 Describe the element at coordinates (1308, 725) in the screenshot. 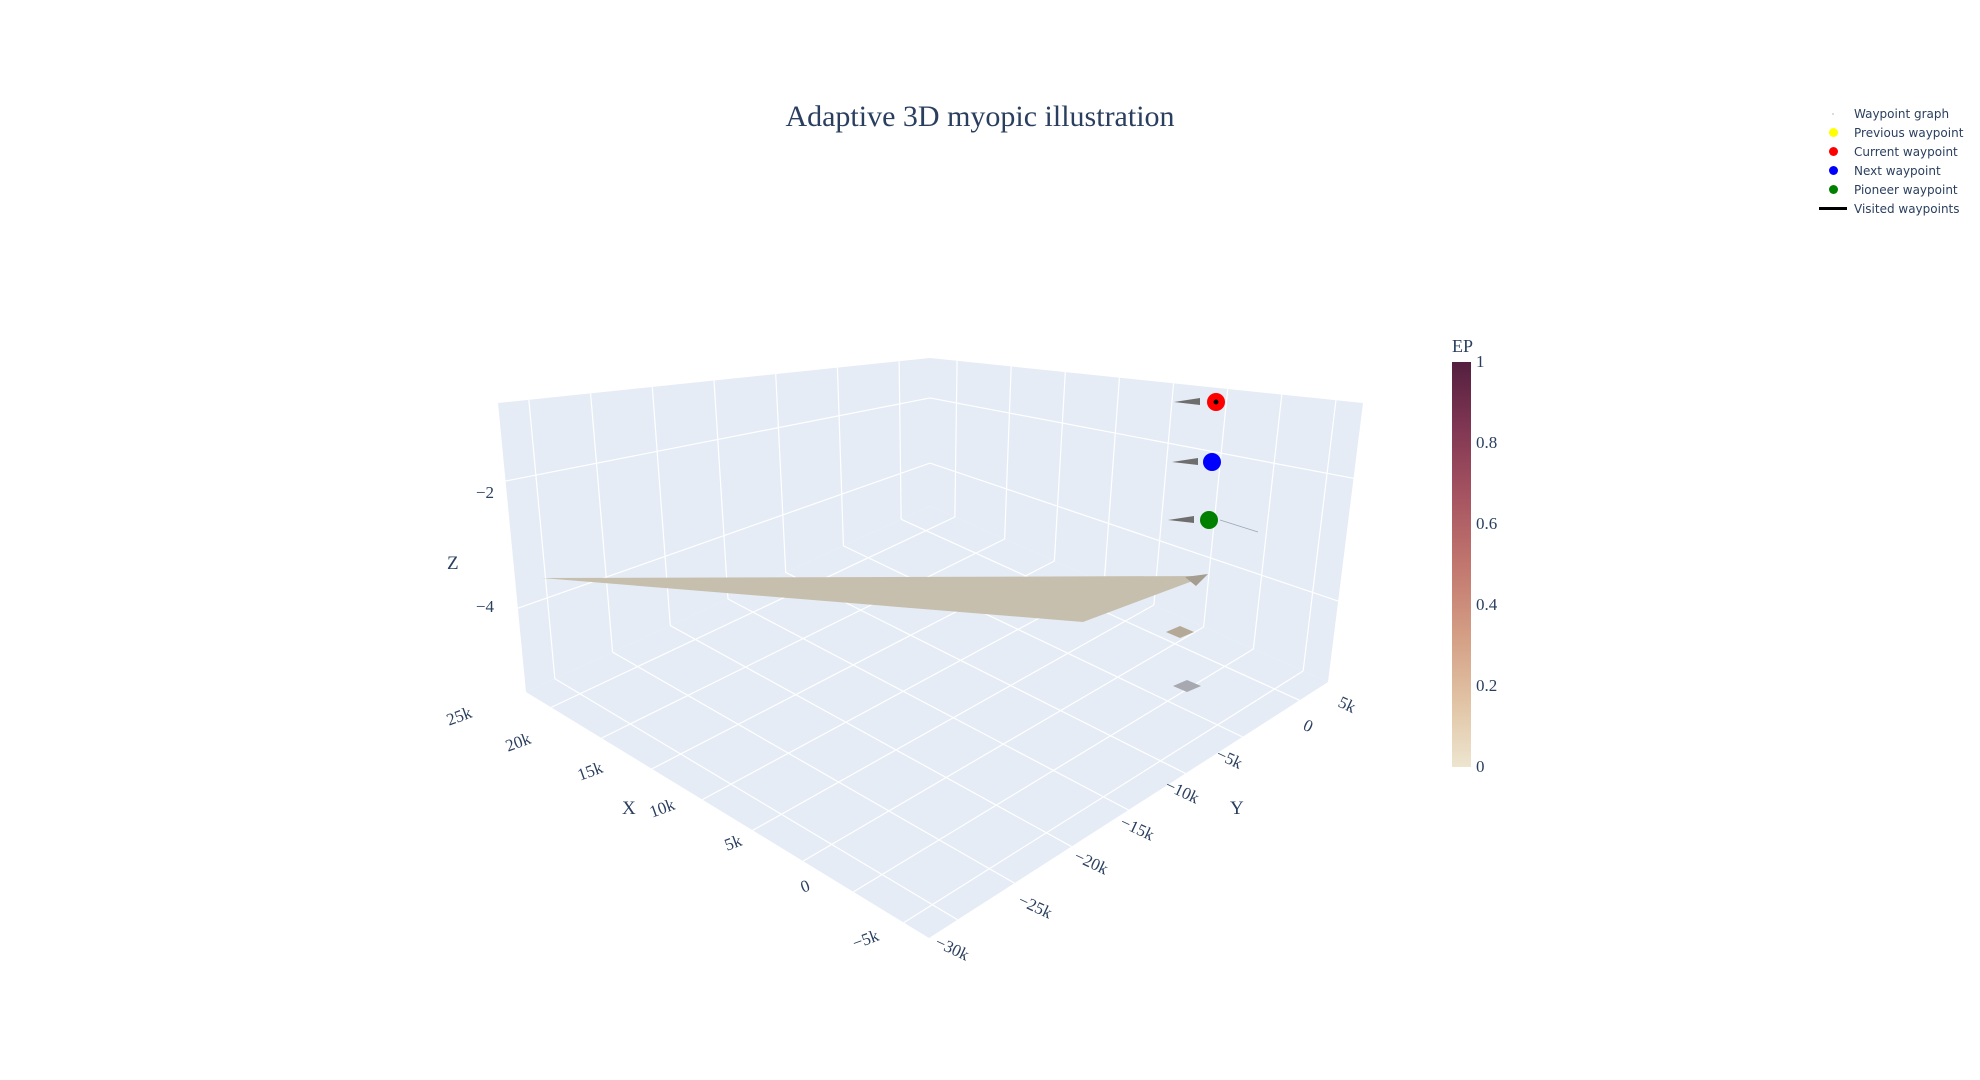

I see `y-tick-label: 0` at that location.